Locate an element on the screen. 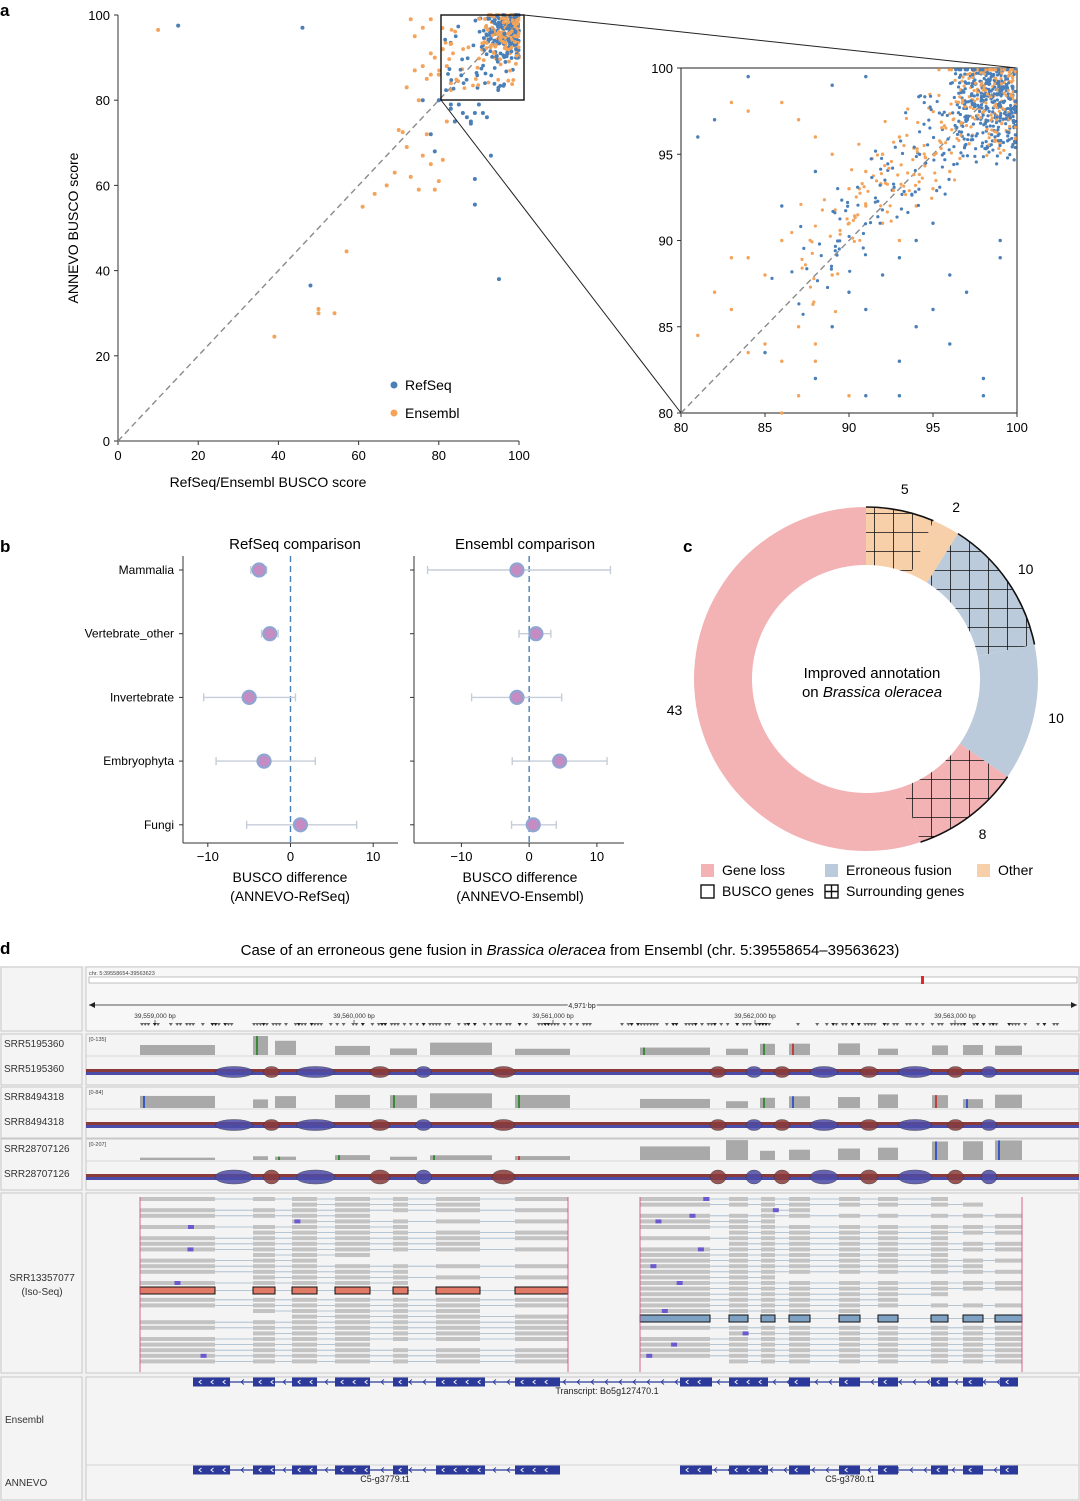 The image size is (1080, 1501). donut-slice is located at coordinates (807, 679).